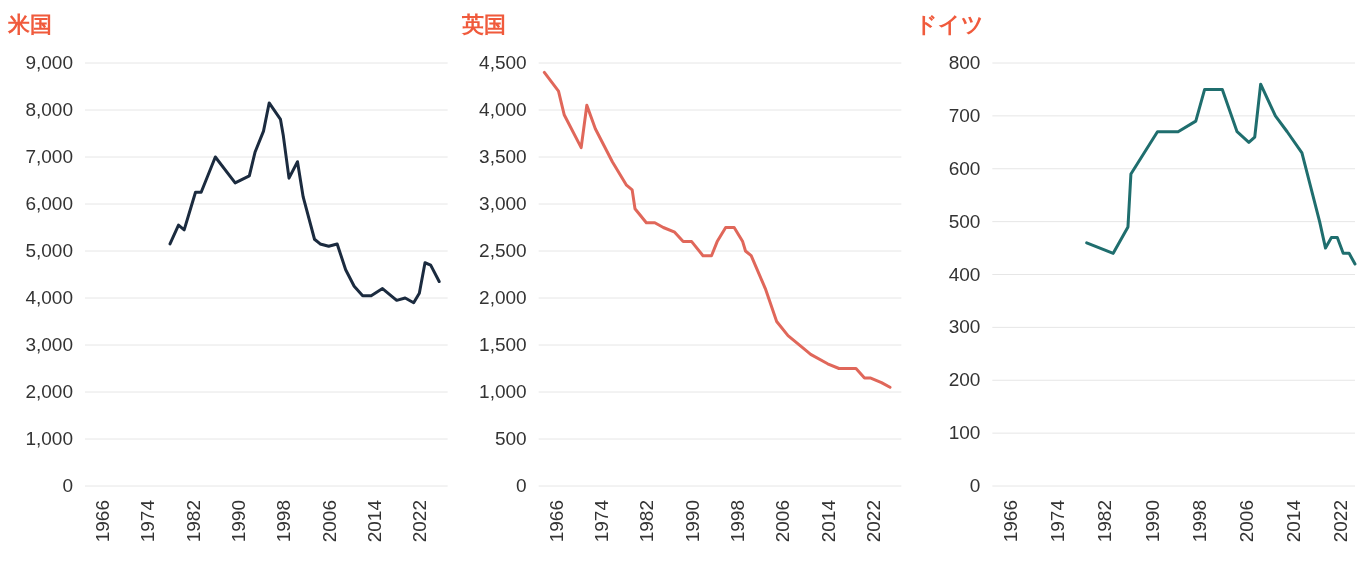 The height and width of the screenshot is (565, 1361). What do you see at coordinates (964, 168) in the screenshot?
I see `y-tick-label: 600` at bounding box center [964, 168].